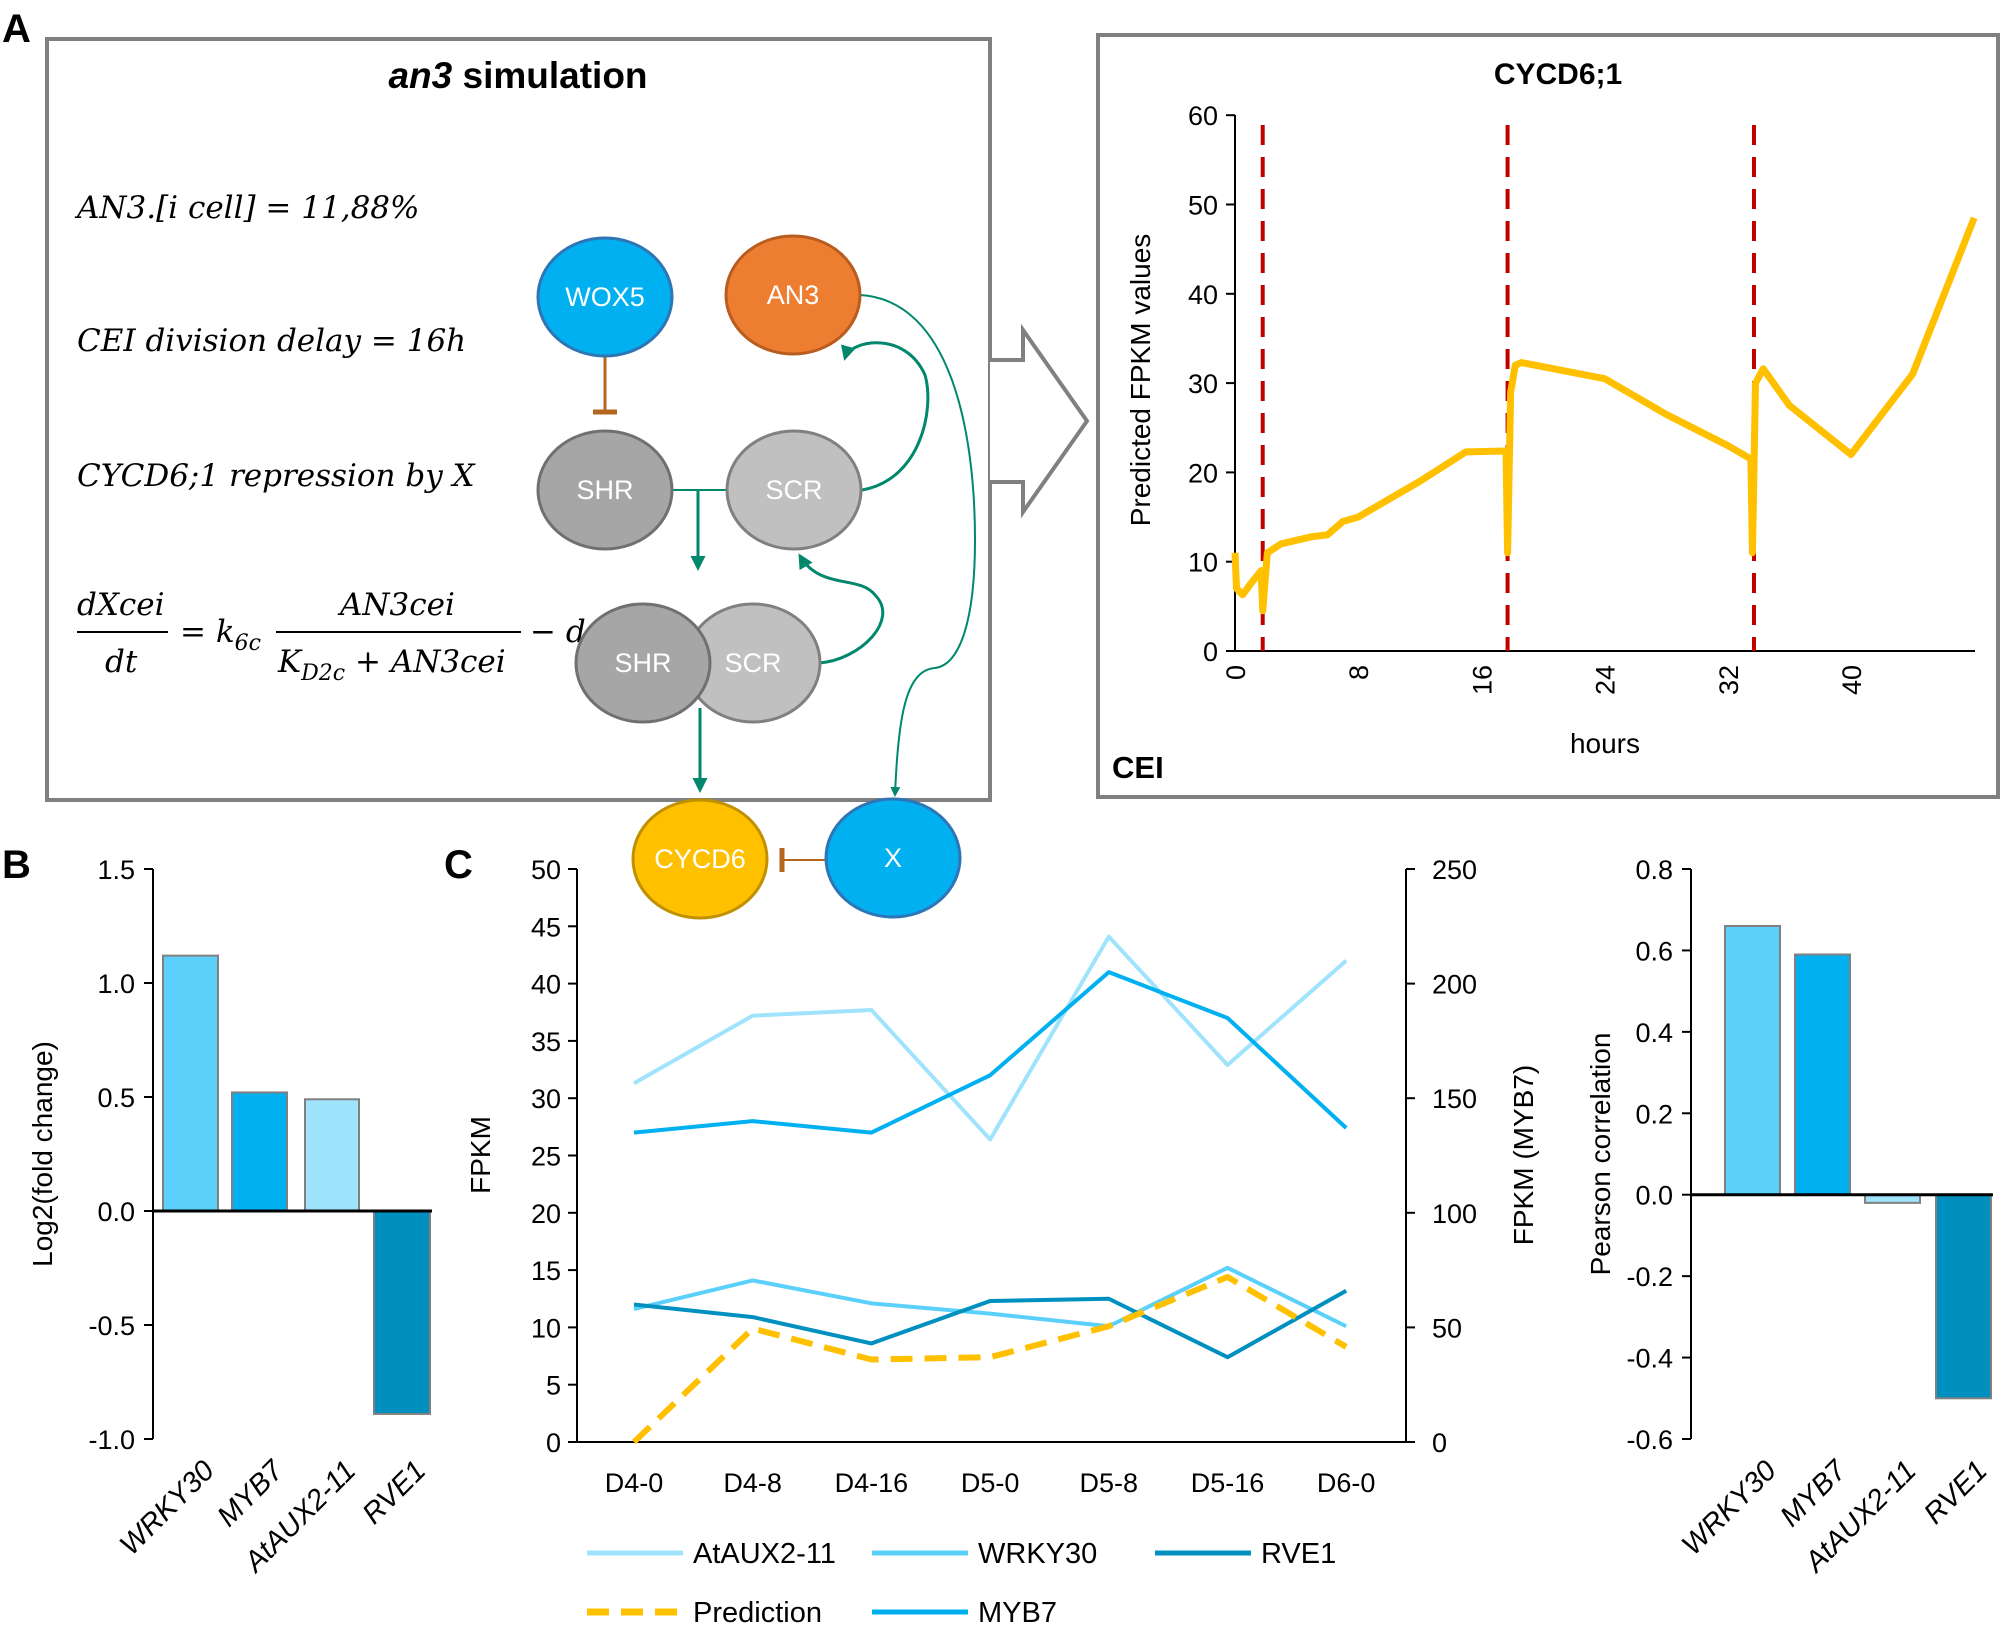 This screenshot has width=2001, height=1631. Describe the element at coordinates (872, 1483) in the screenshot. I see `x-tick-label: D4-16` at that location.